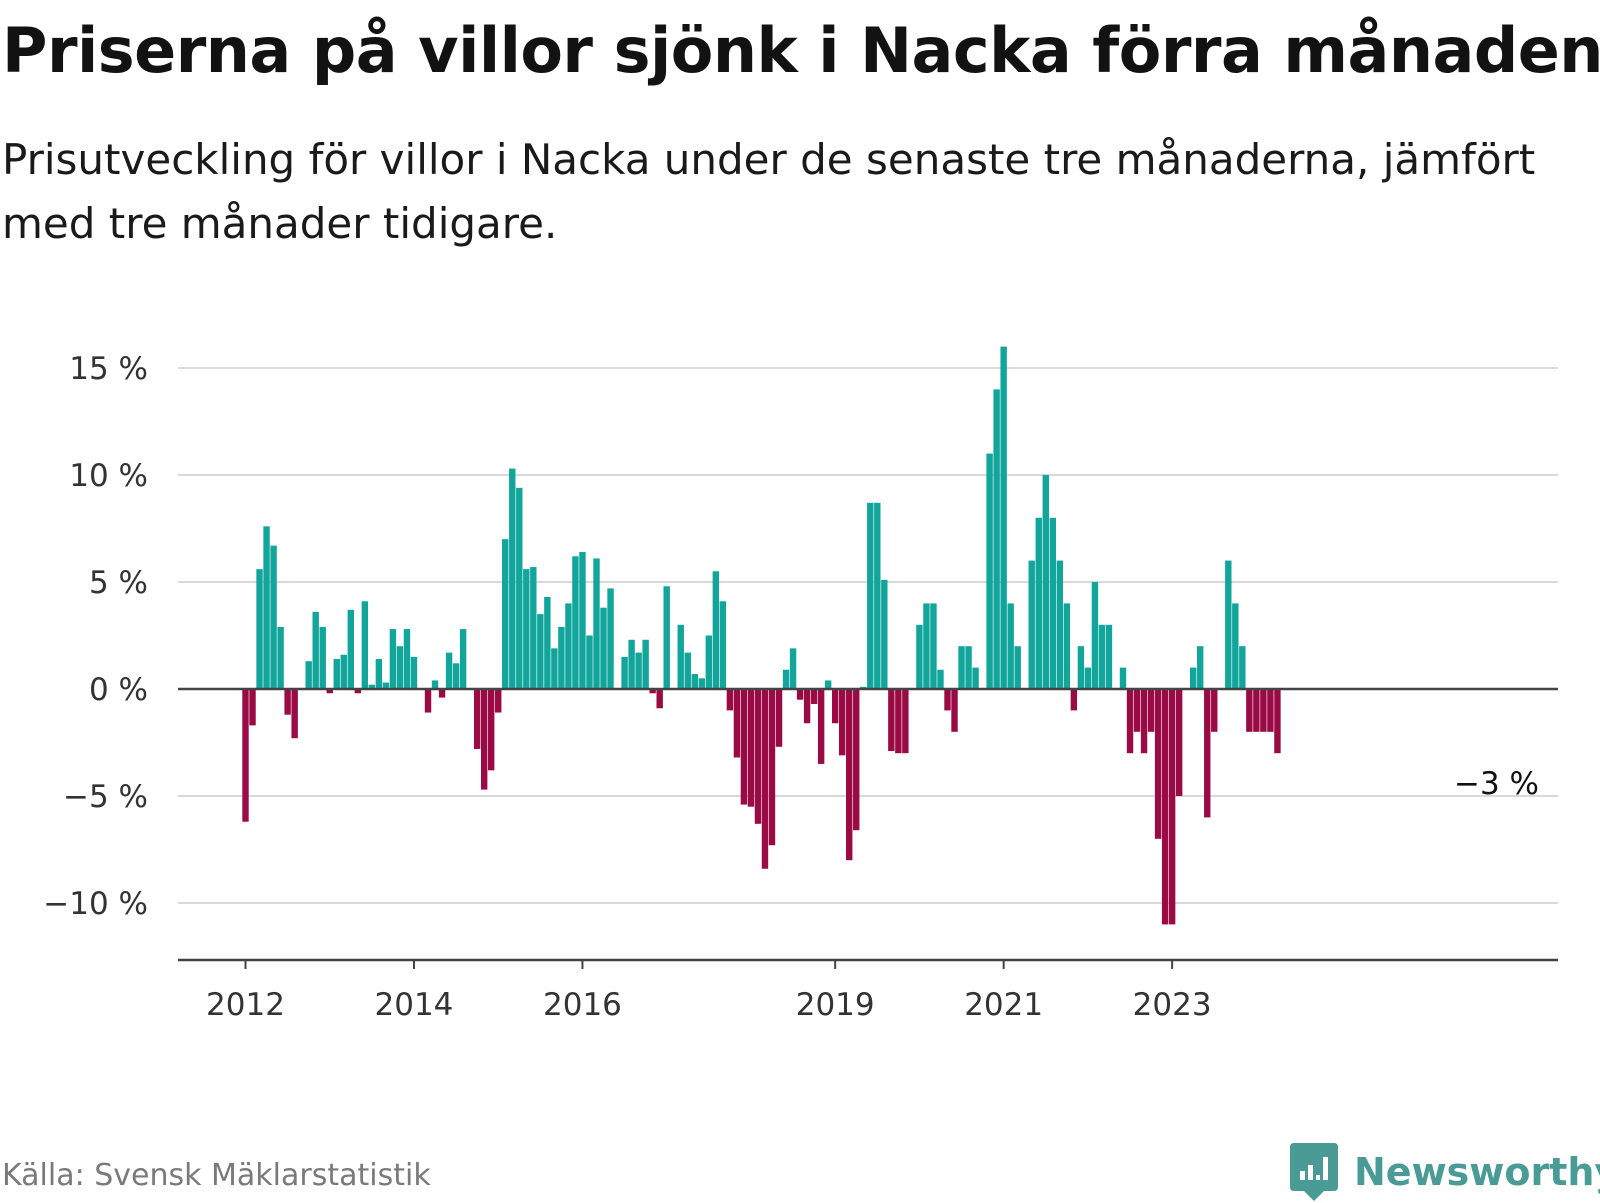 Image resolution: width=1600 pixels, height=1203 pixels. I want to click on x-tick-label: 2012, so click(245, 1005).